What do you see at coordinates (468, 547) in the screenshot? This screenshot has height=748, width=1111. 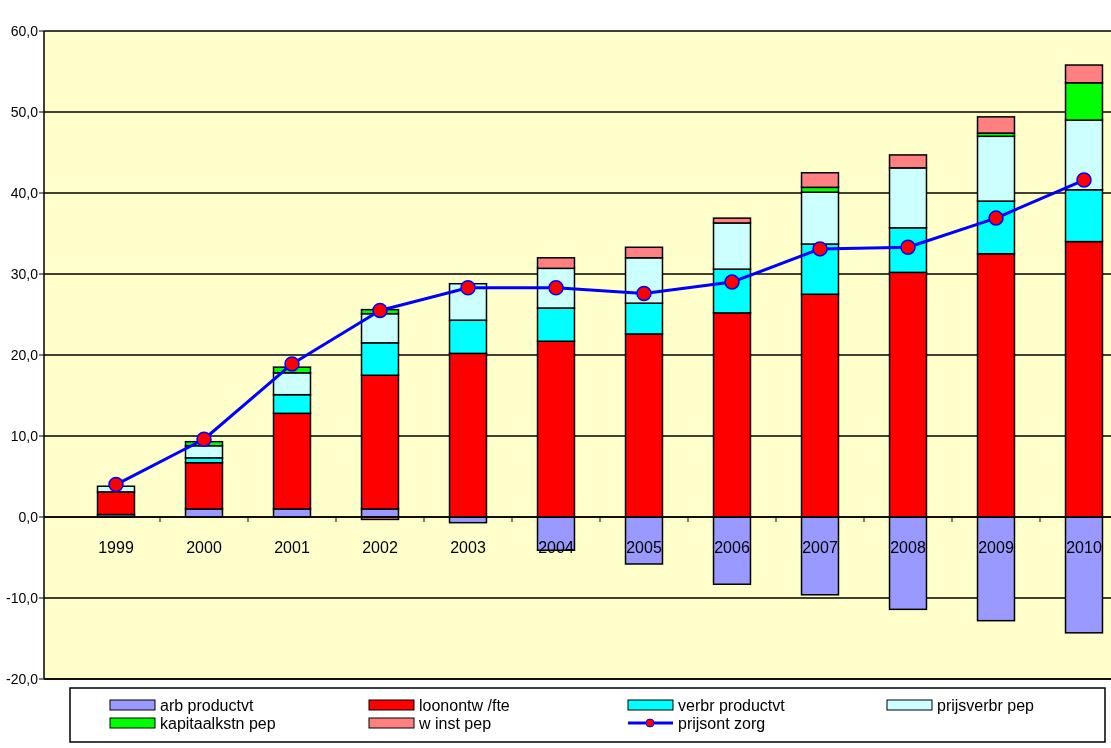 I see `x-tick-label: 2003` at bounding box center [468, 547].